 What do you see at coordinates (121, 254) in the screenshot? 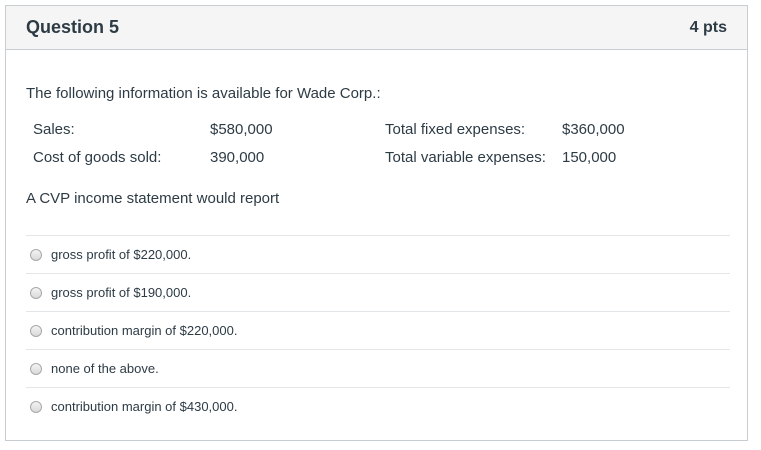
I see `answer-label: gross profit of $220,000.` at bounding box center [121, 254].